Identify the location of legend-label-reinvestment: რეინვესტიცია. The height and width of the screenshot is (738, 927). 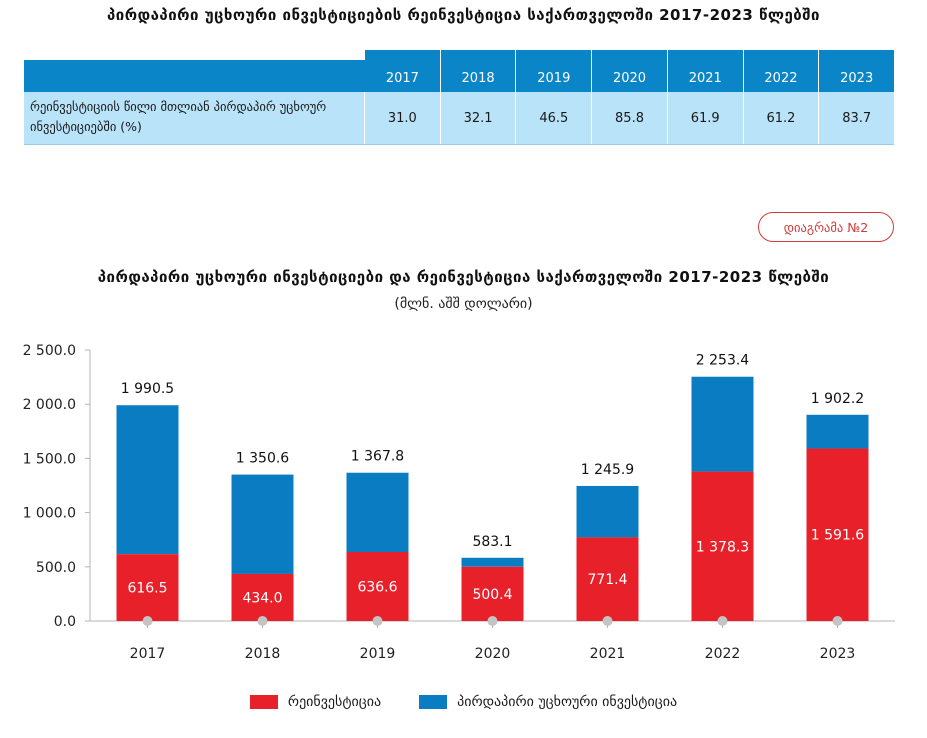
(334, 702).